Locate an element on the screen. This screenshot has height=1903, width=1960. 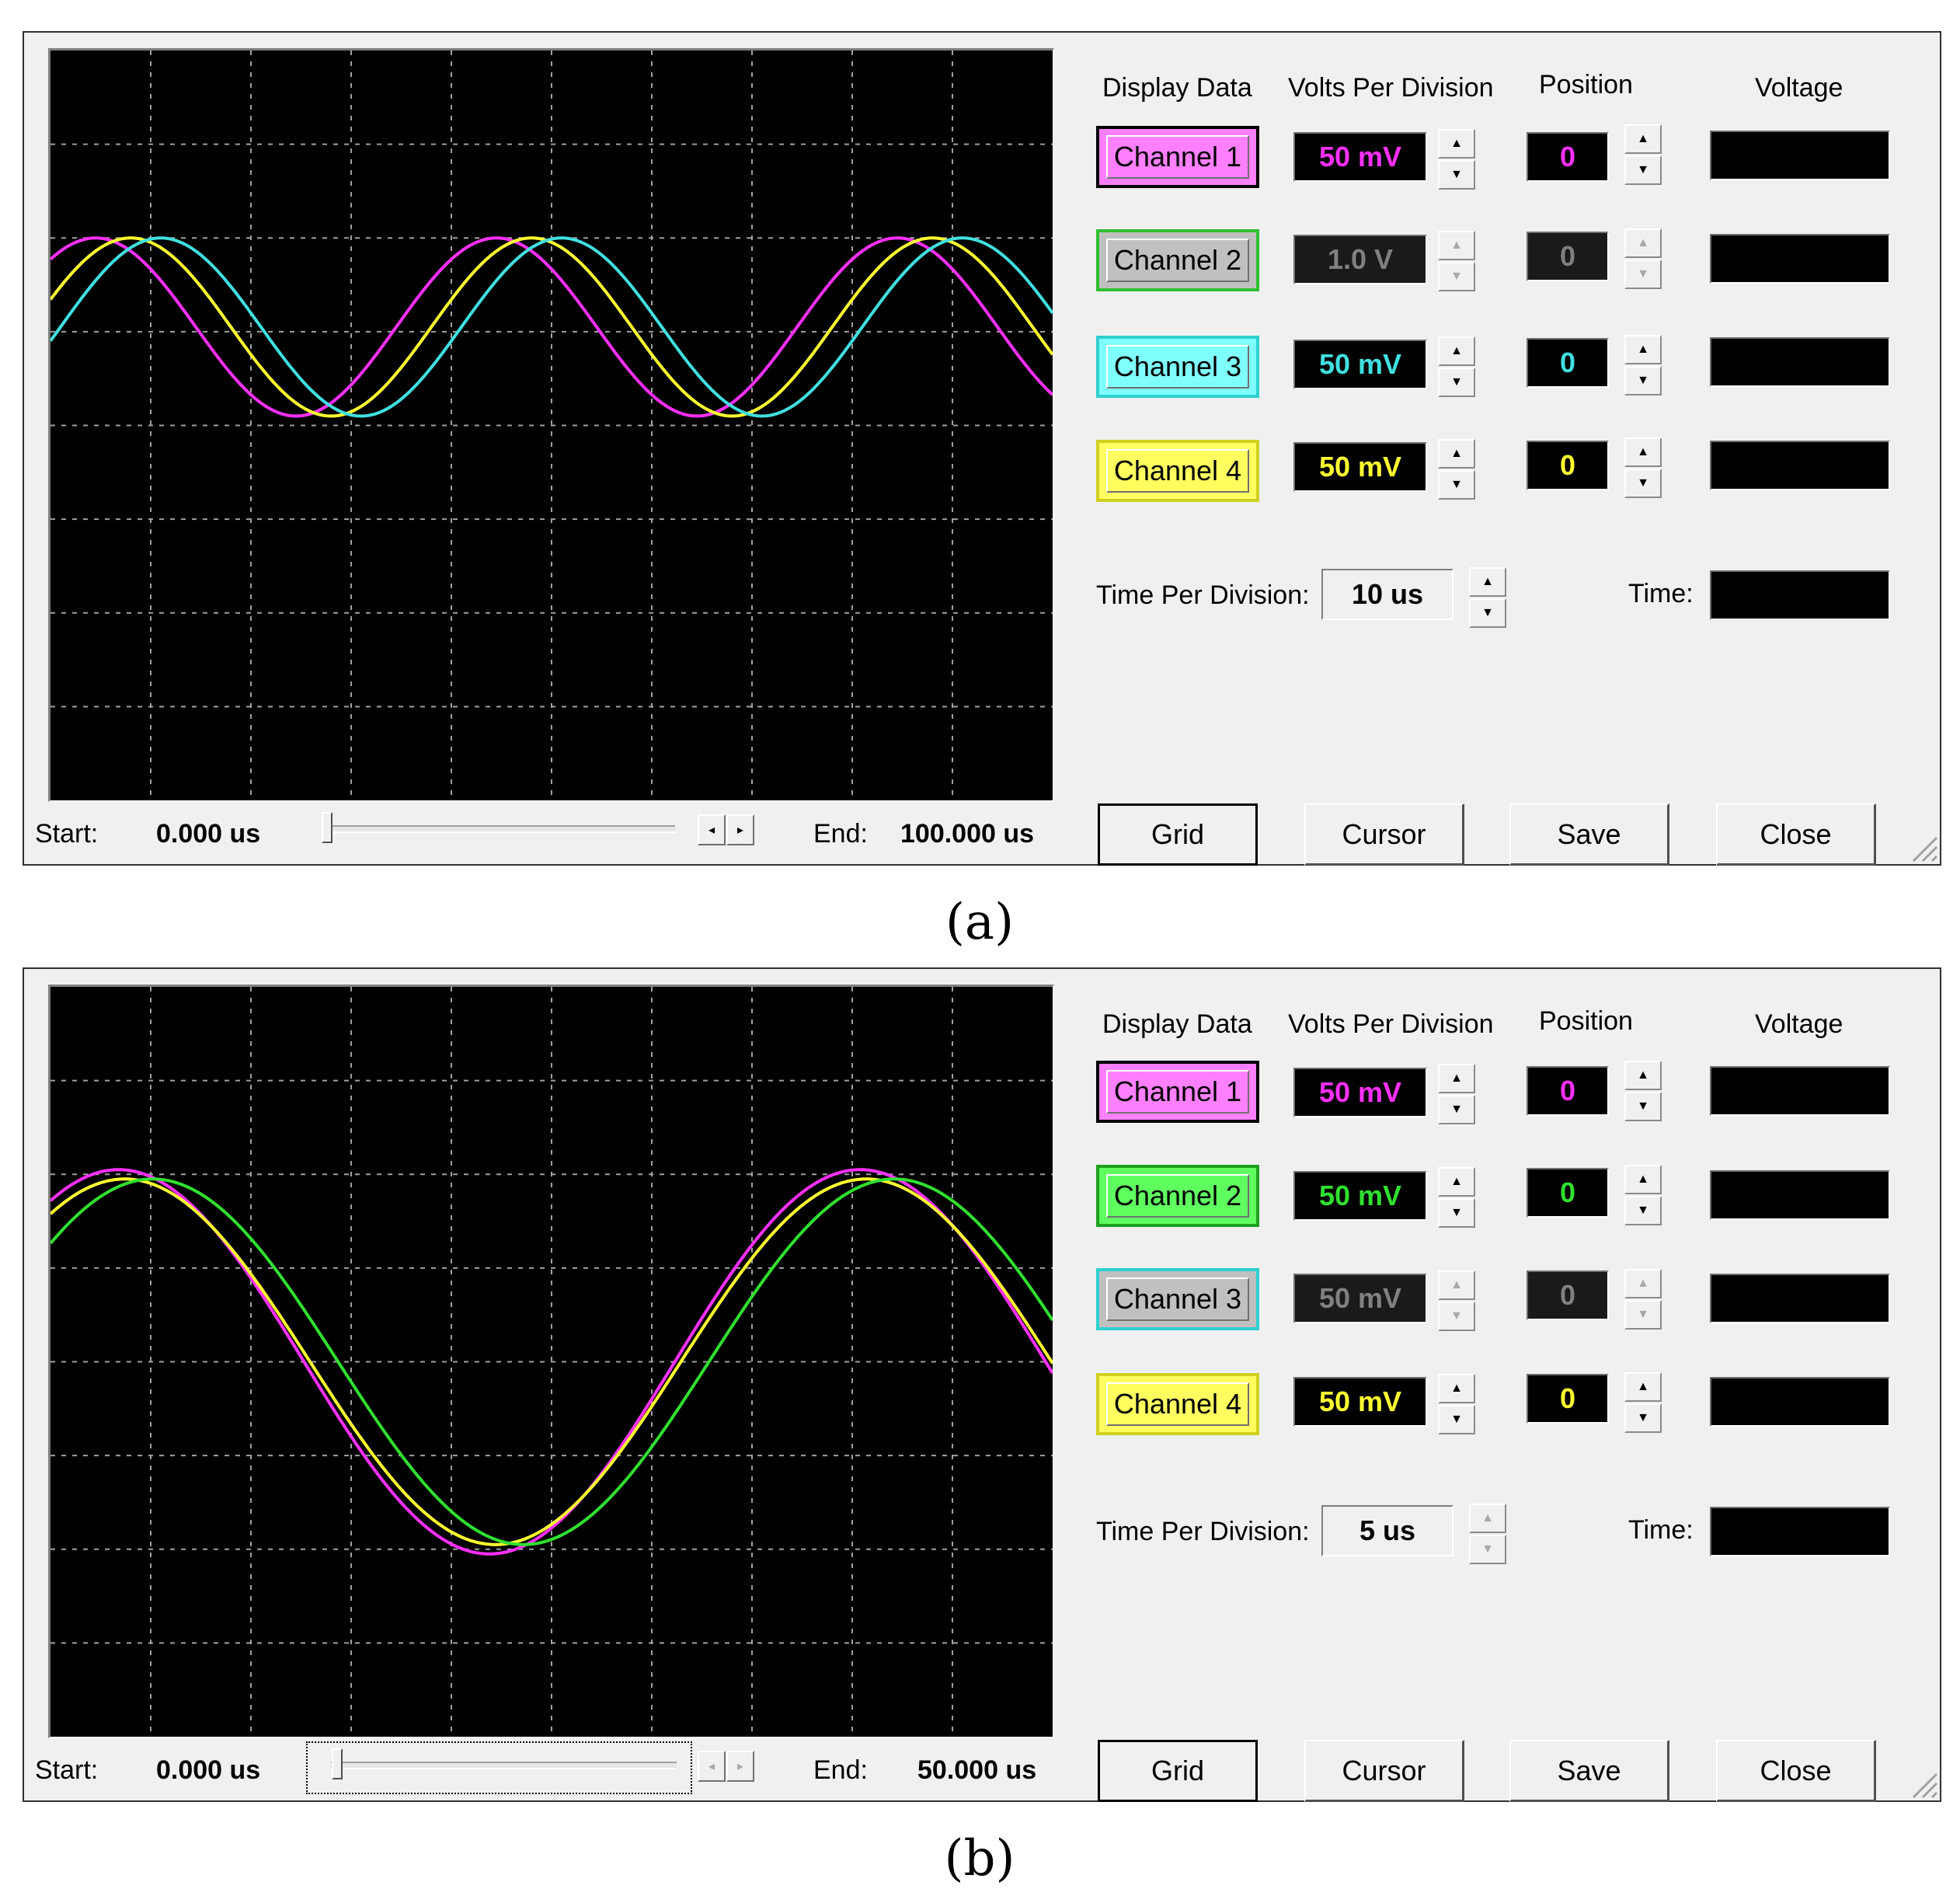
start-value: 0.000 us is located at coordinates (209, 1770).